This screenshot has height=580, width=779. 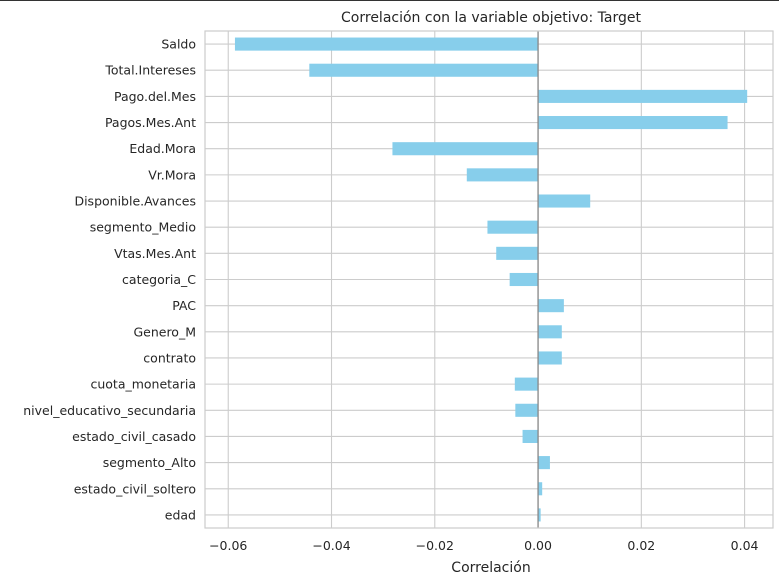 What do you see at coordinates (180, 514) in the screenshot?
I see `y-tick-label: edad` at bounding box center [180, 514].